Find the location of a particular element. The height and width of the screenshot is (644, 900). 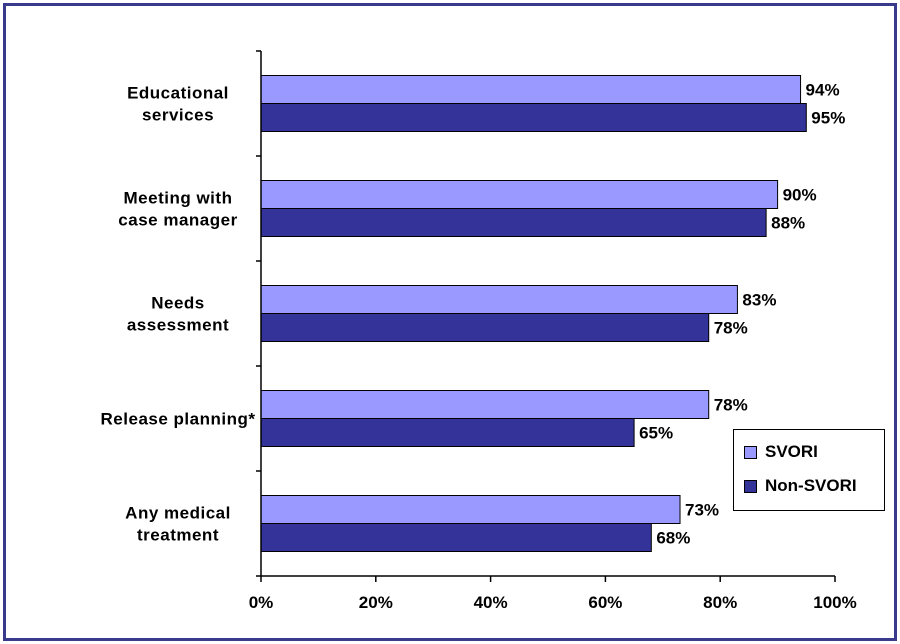

bar-value-label-non-svori-3: 65% is located at coordinates (656, 433).